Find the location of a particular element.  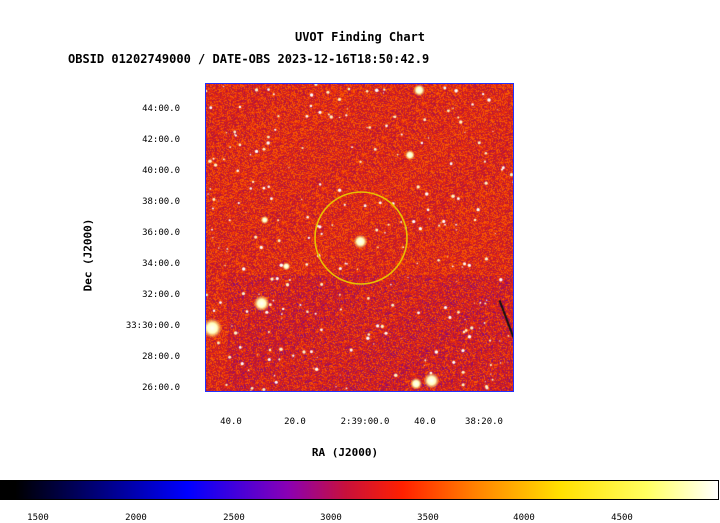

target-circle is located at coordinates (361, 238).